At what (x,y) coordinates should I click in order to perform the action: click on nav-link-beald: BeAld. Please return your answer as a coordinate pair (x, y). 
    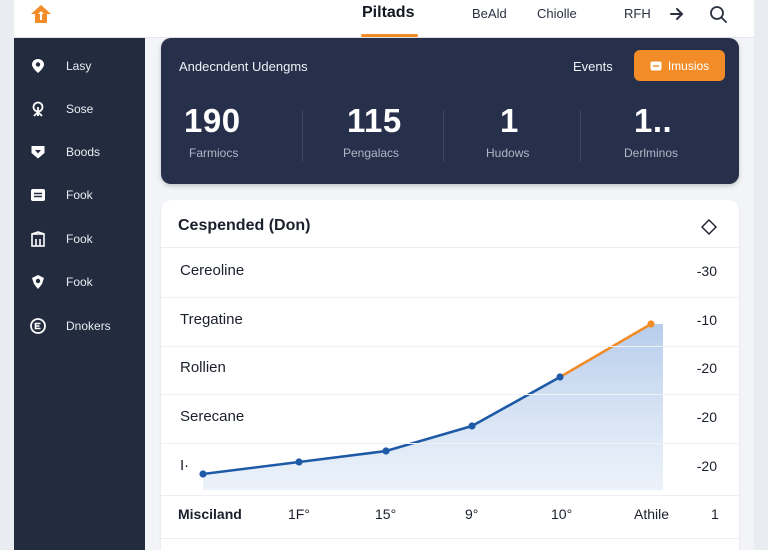
    Looking at the image, I should click on (489, 13).